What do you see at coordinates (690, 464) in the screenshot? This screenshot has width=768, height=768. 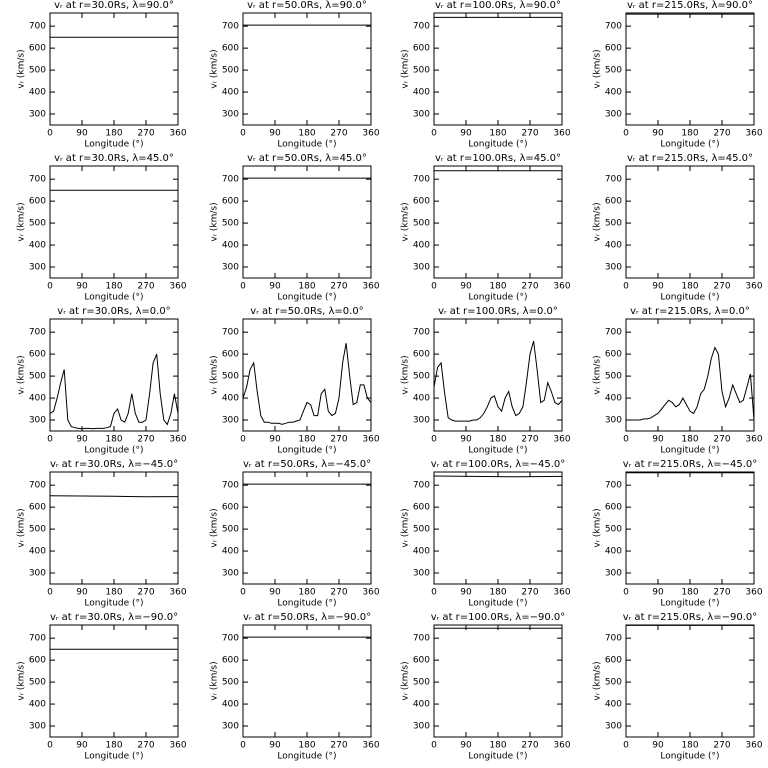 I see `panel-title: vᵣ at r=215.0Rs, λ=−45.0°` at bounding box center [690, 464].